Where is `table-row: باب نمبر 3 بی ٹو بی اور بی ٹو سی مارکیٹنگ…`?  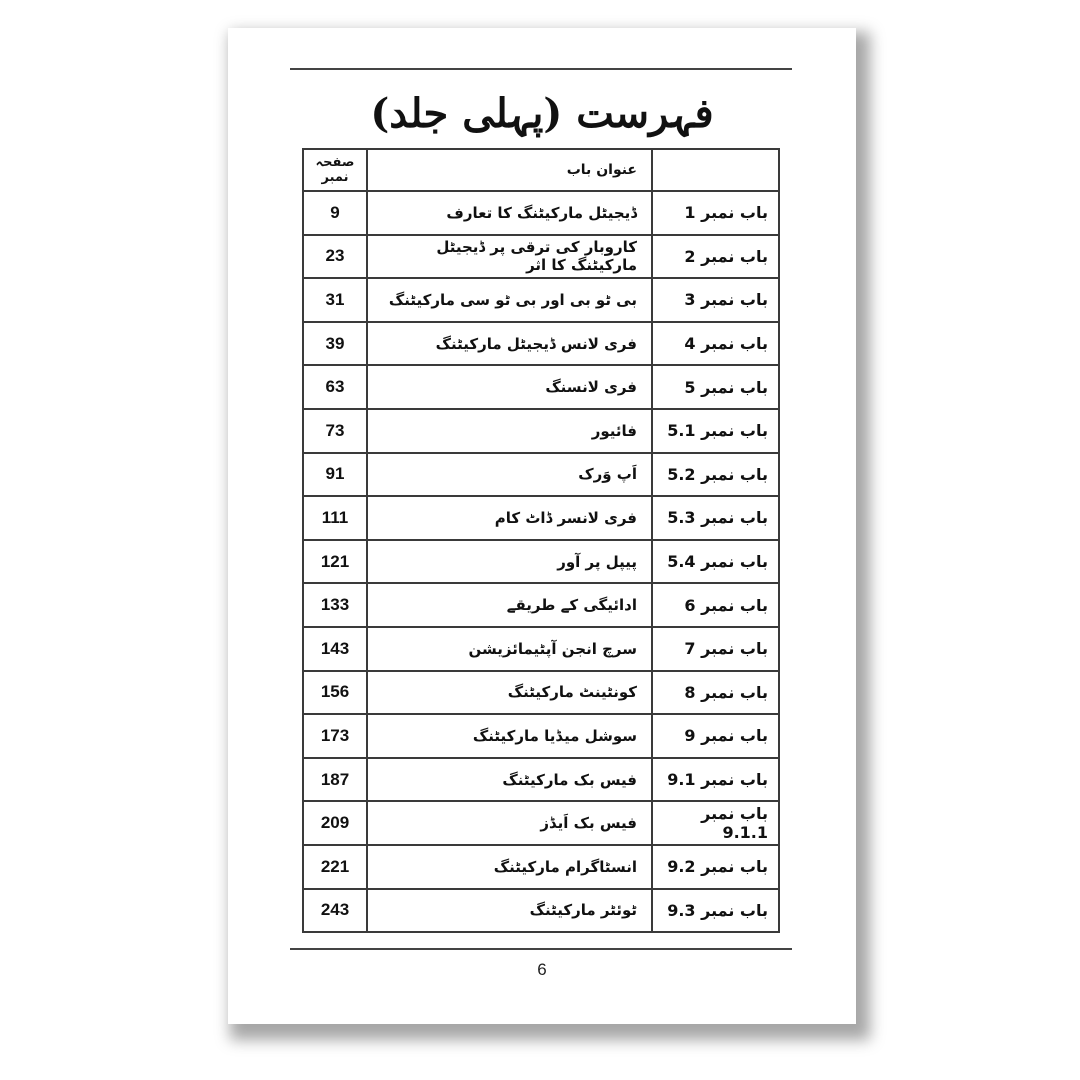 table-row: باب نمبر 3 بی ٹو بی اور بی ٹو سی مارکیٹنگ… is located at coordinates (541, 300).